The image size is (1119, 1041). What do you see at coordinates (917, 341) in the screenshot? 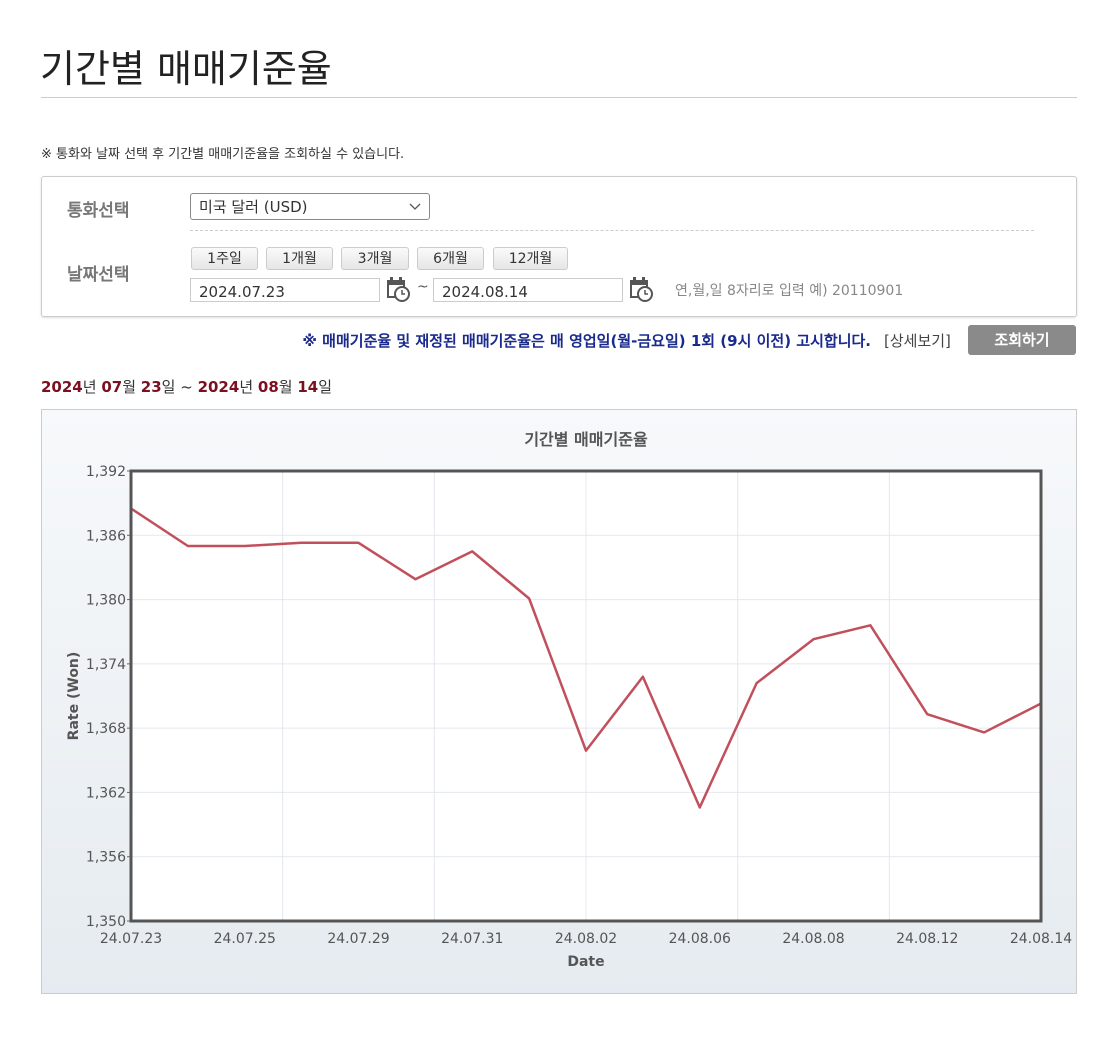
I see `detail-link: [상세보기]` at bounding box center [917, 341].